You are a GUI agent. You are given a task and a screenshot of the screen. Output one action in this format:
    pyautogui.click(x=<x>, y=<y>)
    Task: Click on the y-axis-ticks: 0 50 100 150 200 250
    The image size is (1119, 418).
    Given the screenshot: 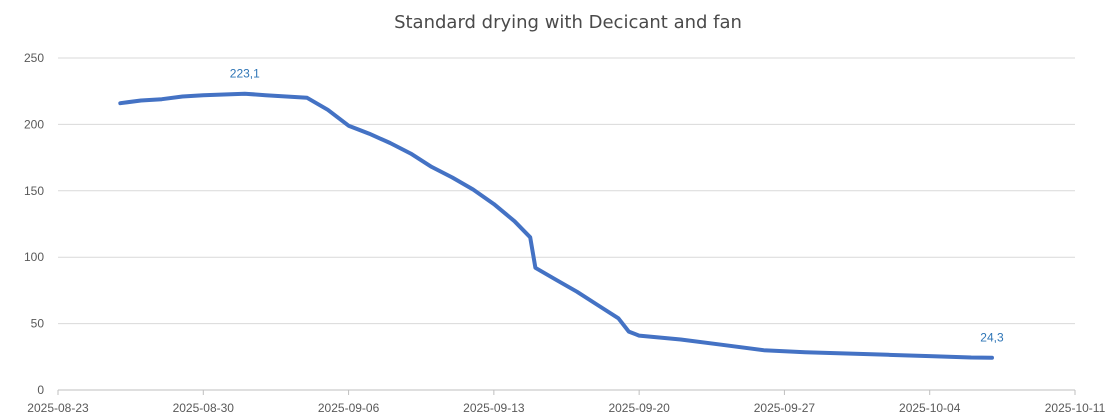 What is the action you would take?
    pyautogui.click(x=34, y=224)
    